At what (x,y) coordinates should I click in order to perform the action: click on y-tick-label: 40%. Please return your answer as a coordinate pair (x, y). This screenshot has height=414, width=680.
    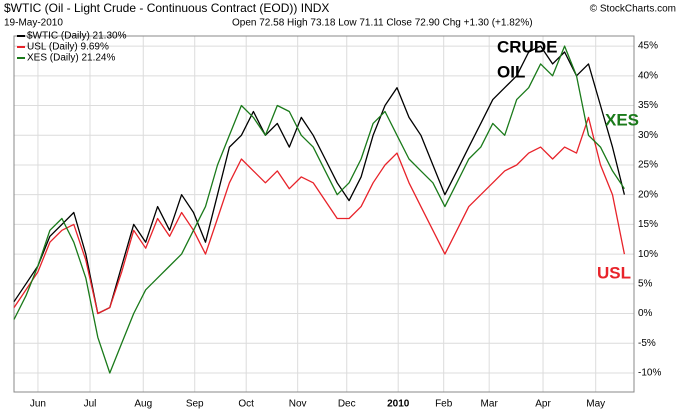
    Looking at the image, I should click on (648, 75).